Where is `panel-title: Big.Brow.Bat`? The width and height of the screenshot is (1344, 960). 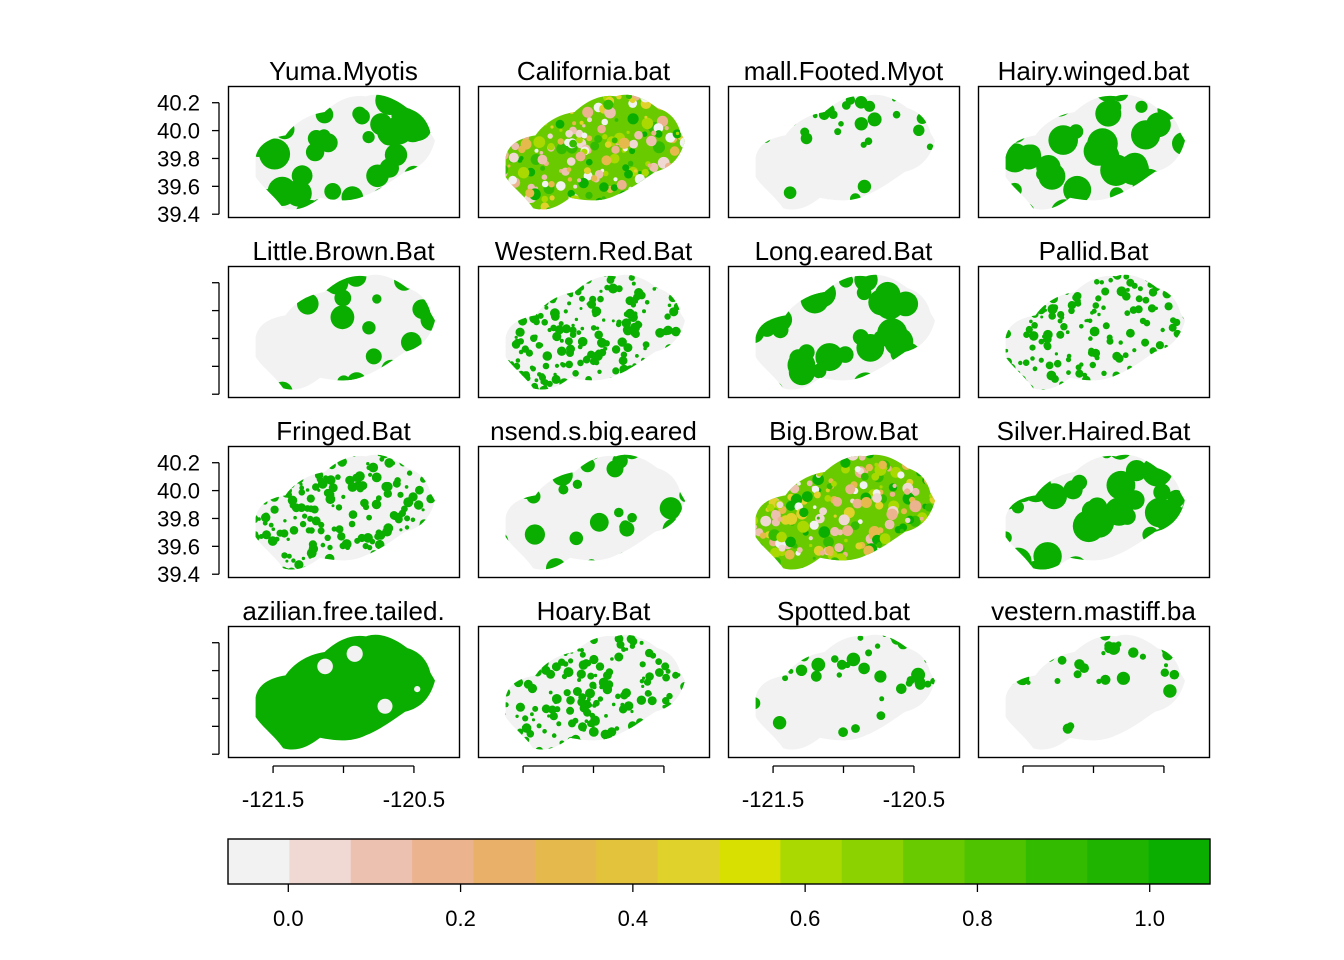
panel-title: Big.Brow.Bat is located at coordinates (844, 431).